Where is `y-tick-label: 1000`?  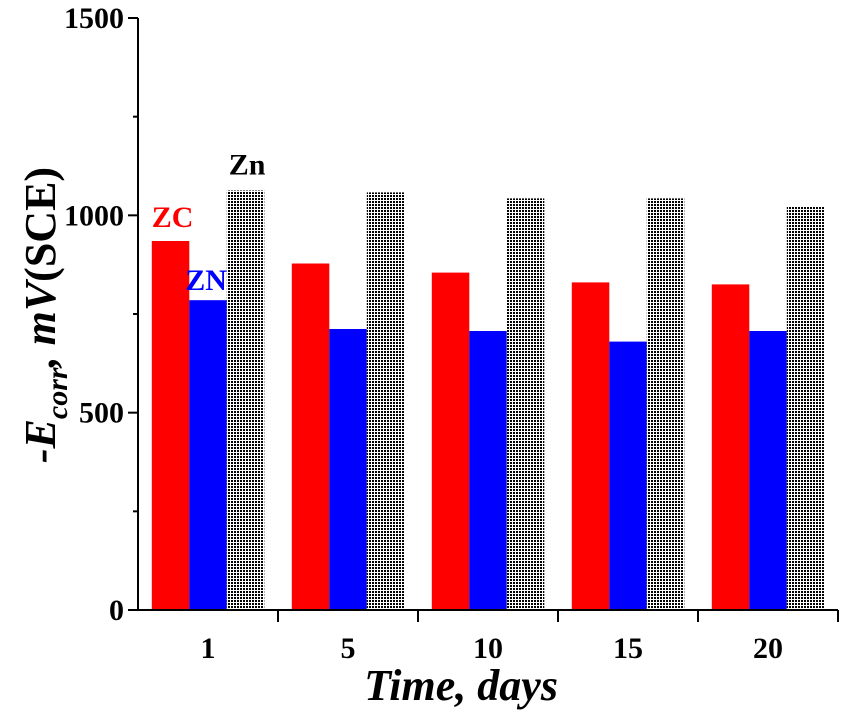 y-tick-label: 1000 is located at coordinates (94, 215).